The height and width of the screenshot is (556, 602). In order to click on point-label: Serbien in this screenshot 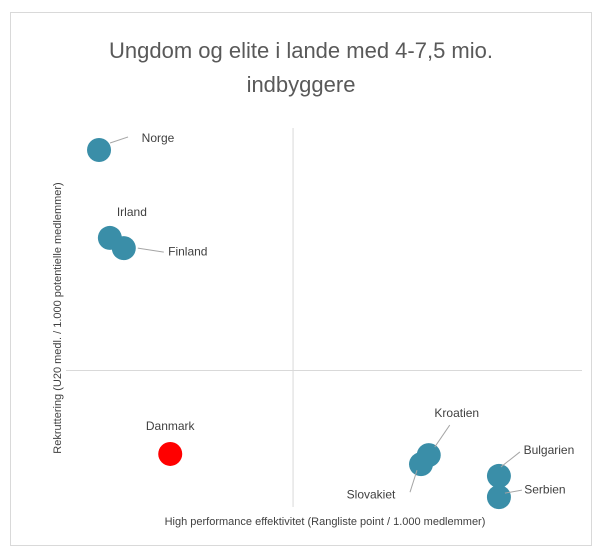, I will do `click(544, 489)`.